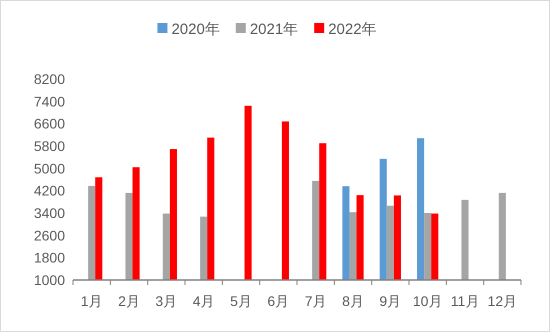 Image resolution: width=550 pixels, height=332 pixels. I want to click on y-tick-label: 4200, so click(50, 190).